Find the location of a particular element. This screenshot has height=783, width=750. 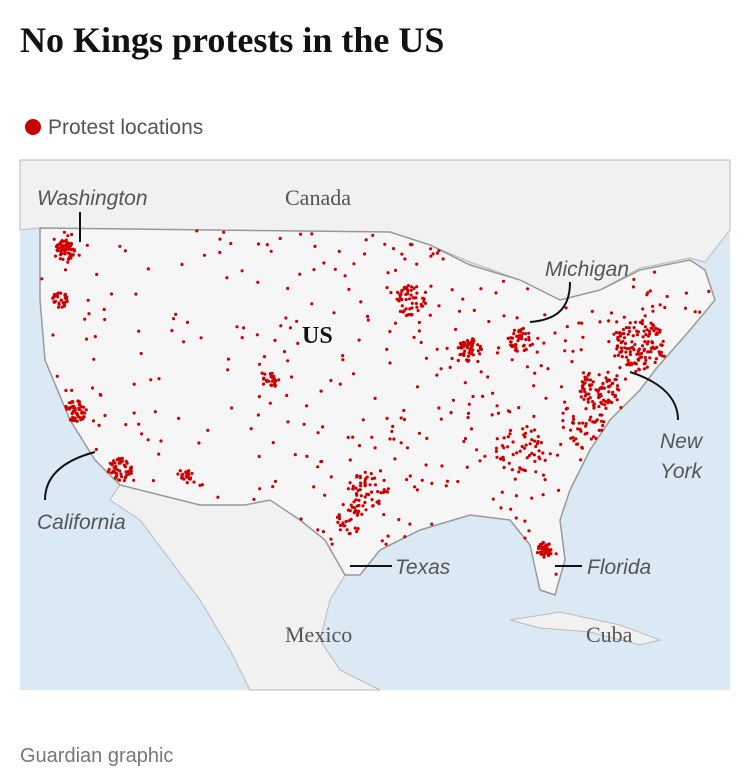

map-label: Texas is located at coordinates (423, 567).